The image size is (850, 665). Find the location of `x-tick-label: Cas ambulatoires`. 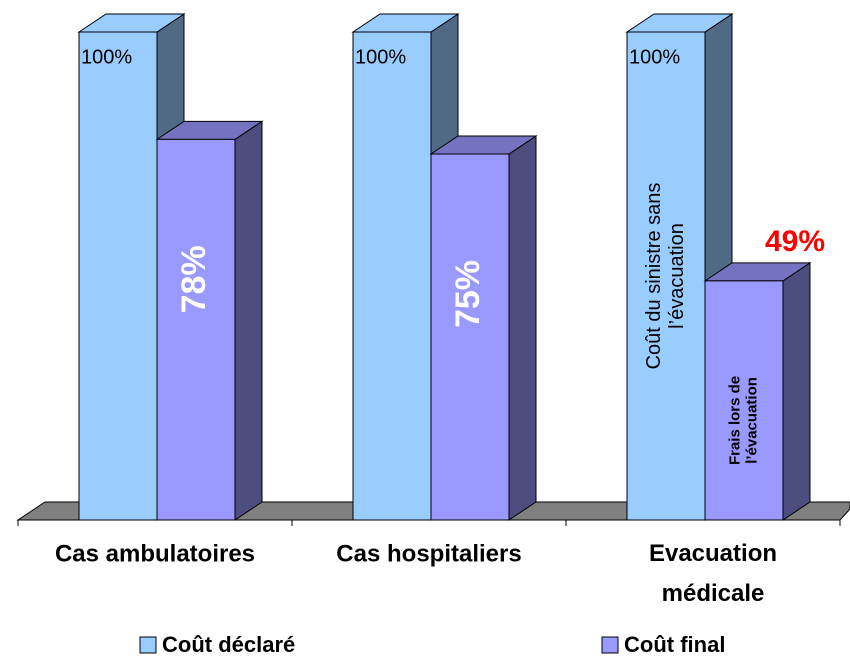

x-tick-label: Cas ambulatoires is located at coordinates (155, 553).